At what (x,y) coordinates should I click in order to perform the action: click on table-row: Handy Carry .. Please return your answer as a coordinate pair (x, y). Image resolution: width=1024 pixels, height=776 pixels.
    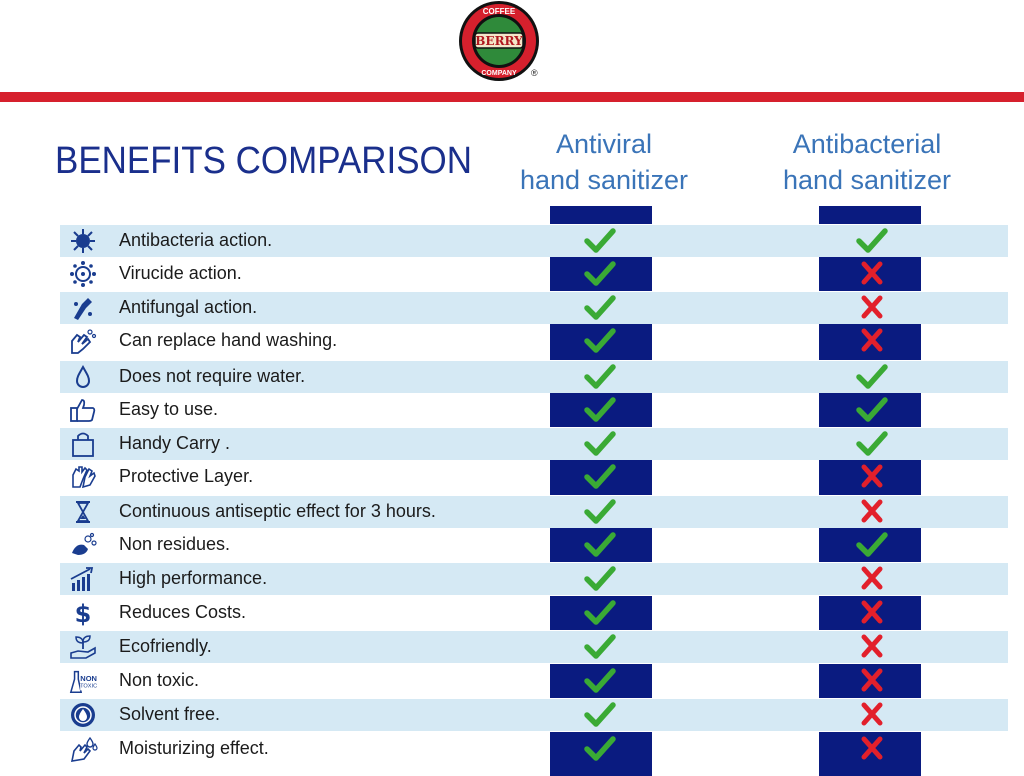
    Looking at the image, I should click on (534, 444).